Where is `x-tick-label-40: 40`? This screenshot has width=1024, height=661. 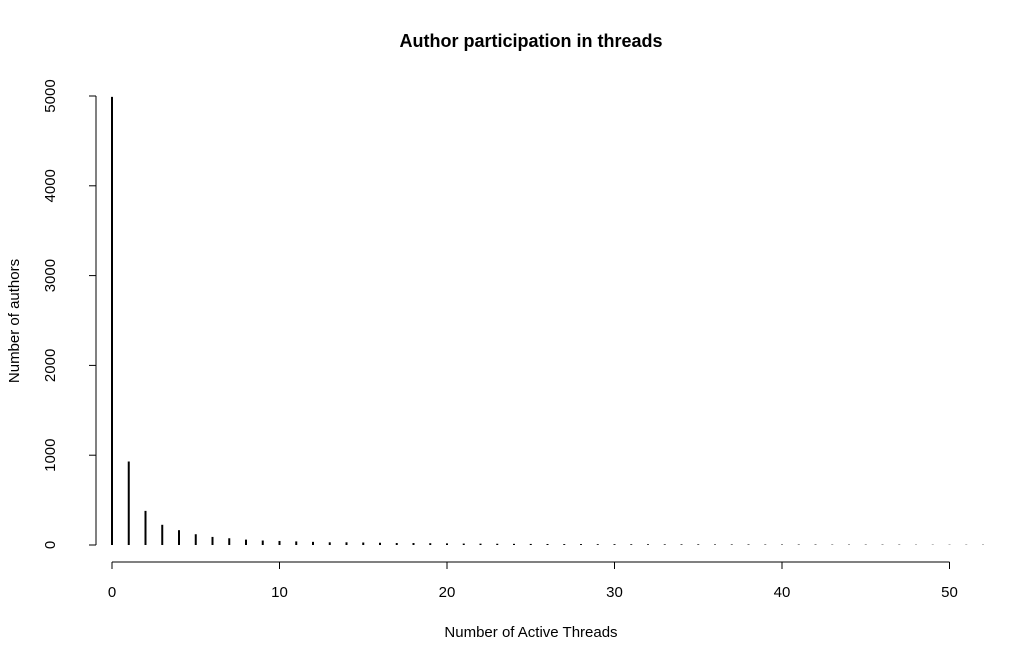
x-tick-label-40: 40 is located at coordinates (782, 592).